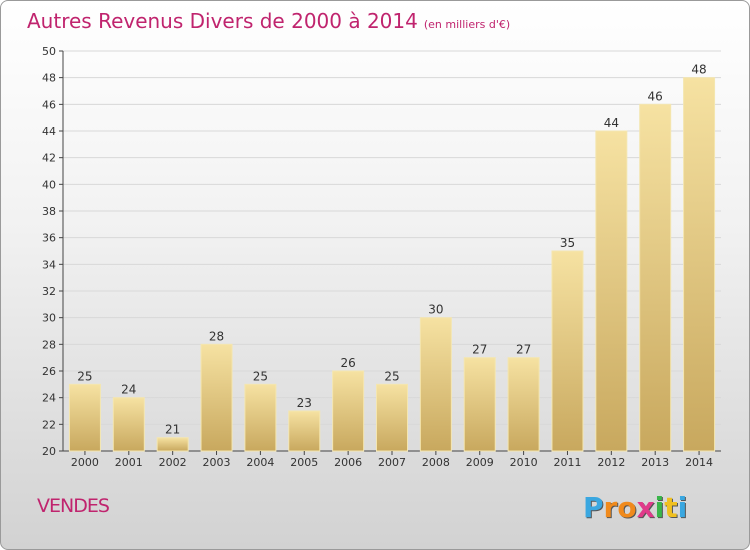 This screenshot has height=550, width=750. What do you see at coordinates (49, 238) in the screenshot?
I see `y-tick-label: 36` at bounding box center [49, 238].